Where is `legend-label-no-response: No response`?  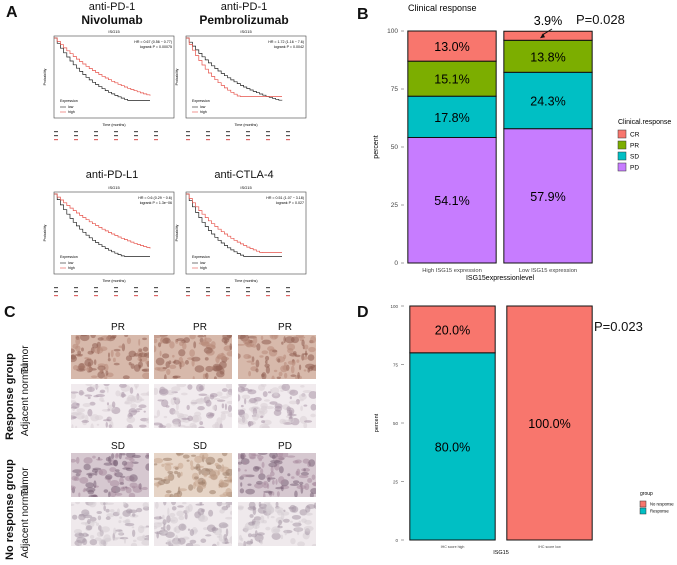
legend-label-no-response: No response is located at coordinates (662, 504).